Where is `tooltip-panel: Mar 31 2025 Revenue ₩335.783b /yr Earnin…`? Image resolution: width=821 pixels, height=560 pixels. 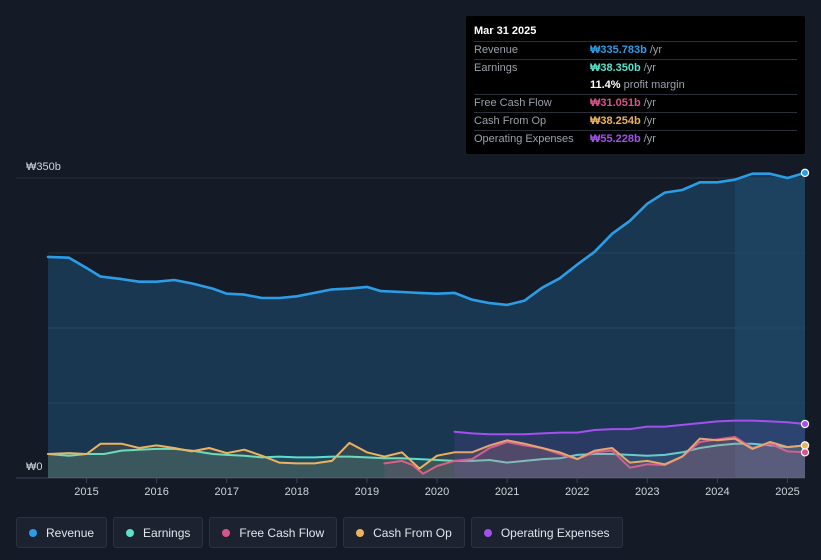 tooltip-panel: Mar 31 2025 Revenue ₩335.783b /yr Earnin… is located at coordinates (635, 85).